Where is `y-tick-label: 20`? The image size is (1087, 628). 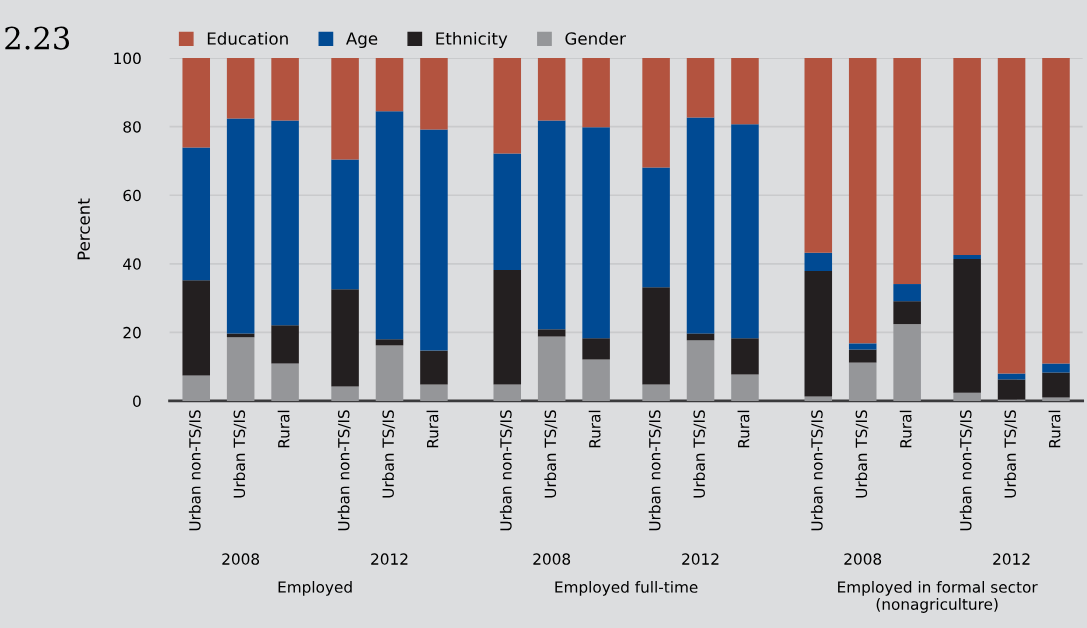 y-tick-label: 20 is located at coordinates (132, 332).